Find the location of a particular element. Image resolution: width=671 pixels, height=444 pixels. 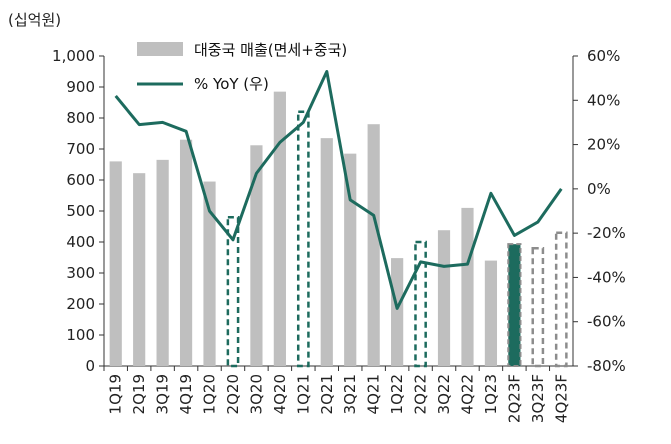

x-axis-tick-label: 3Q22 is located at coordinates (444, 394).